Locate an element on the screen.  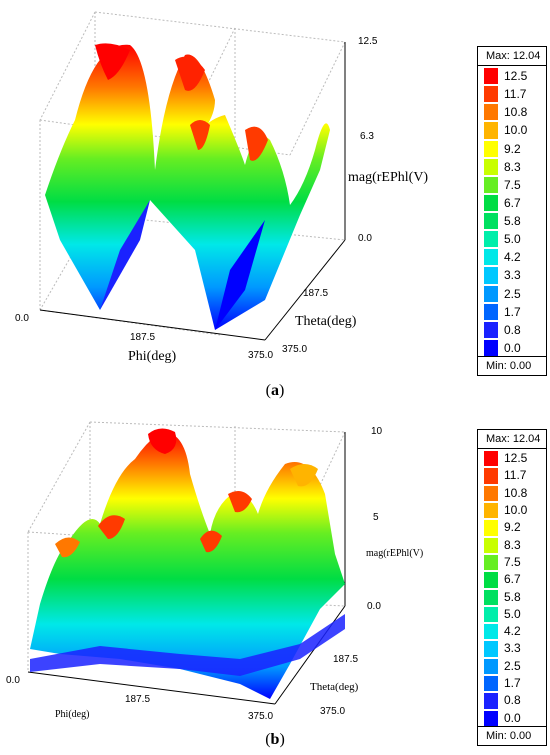
legend-max-a: Max: 12.04 is located at coordinates (512, 56).